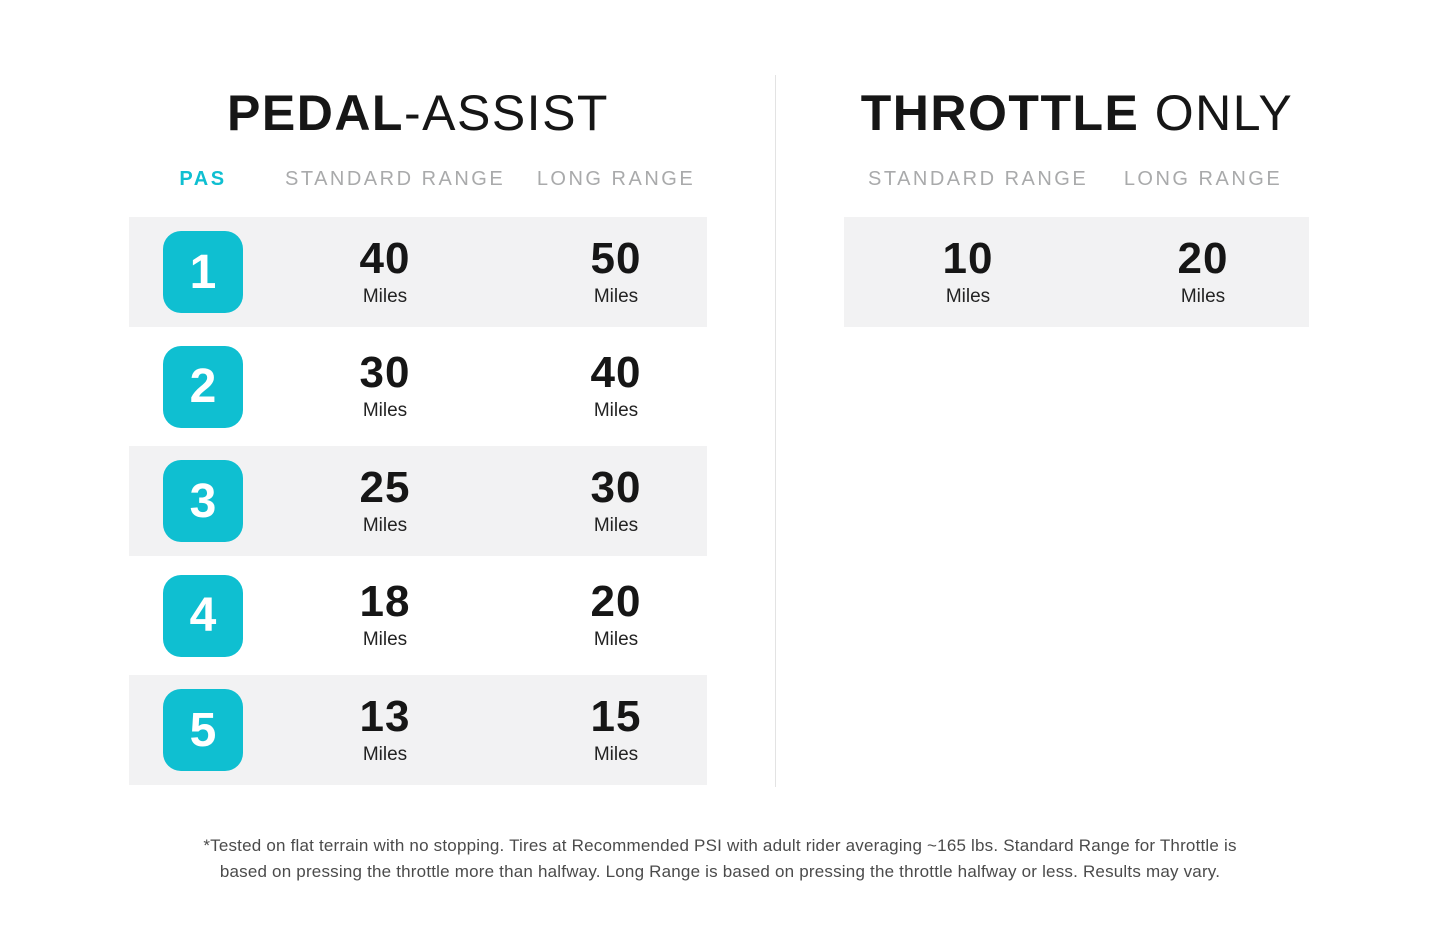 This screenshot has height=936, width=1440. I want to click on standard-range-value: 25 Miles, so click(385, 501).